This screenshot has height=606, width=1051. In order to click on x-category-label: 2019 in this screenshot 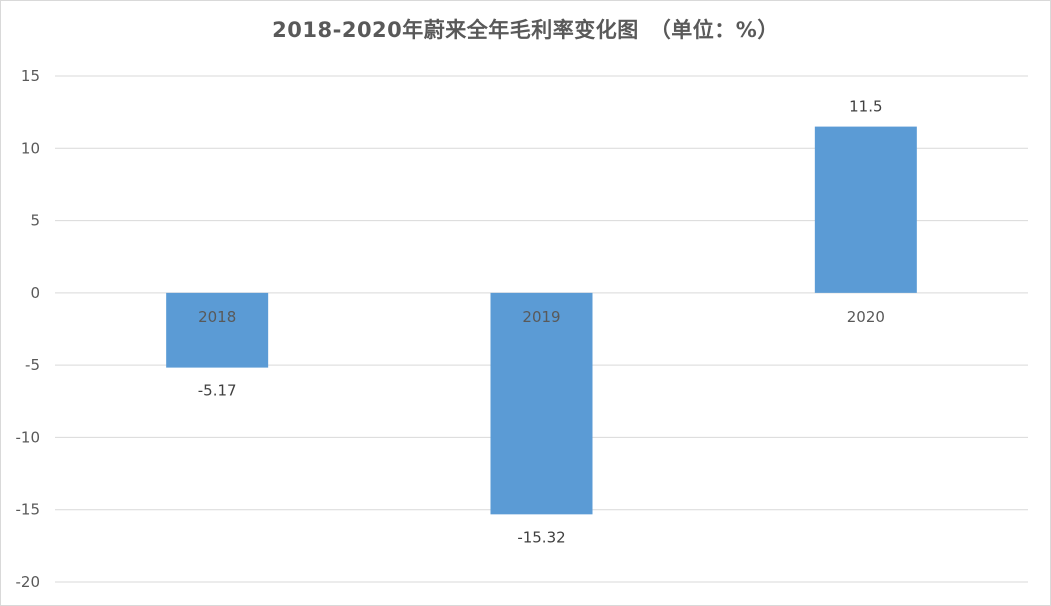, I will do `click(541, 317)`.